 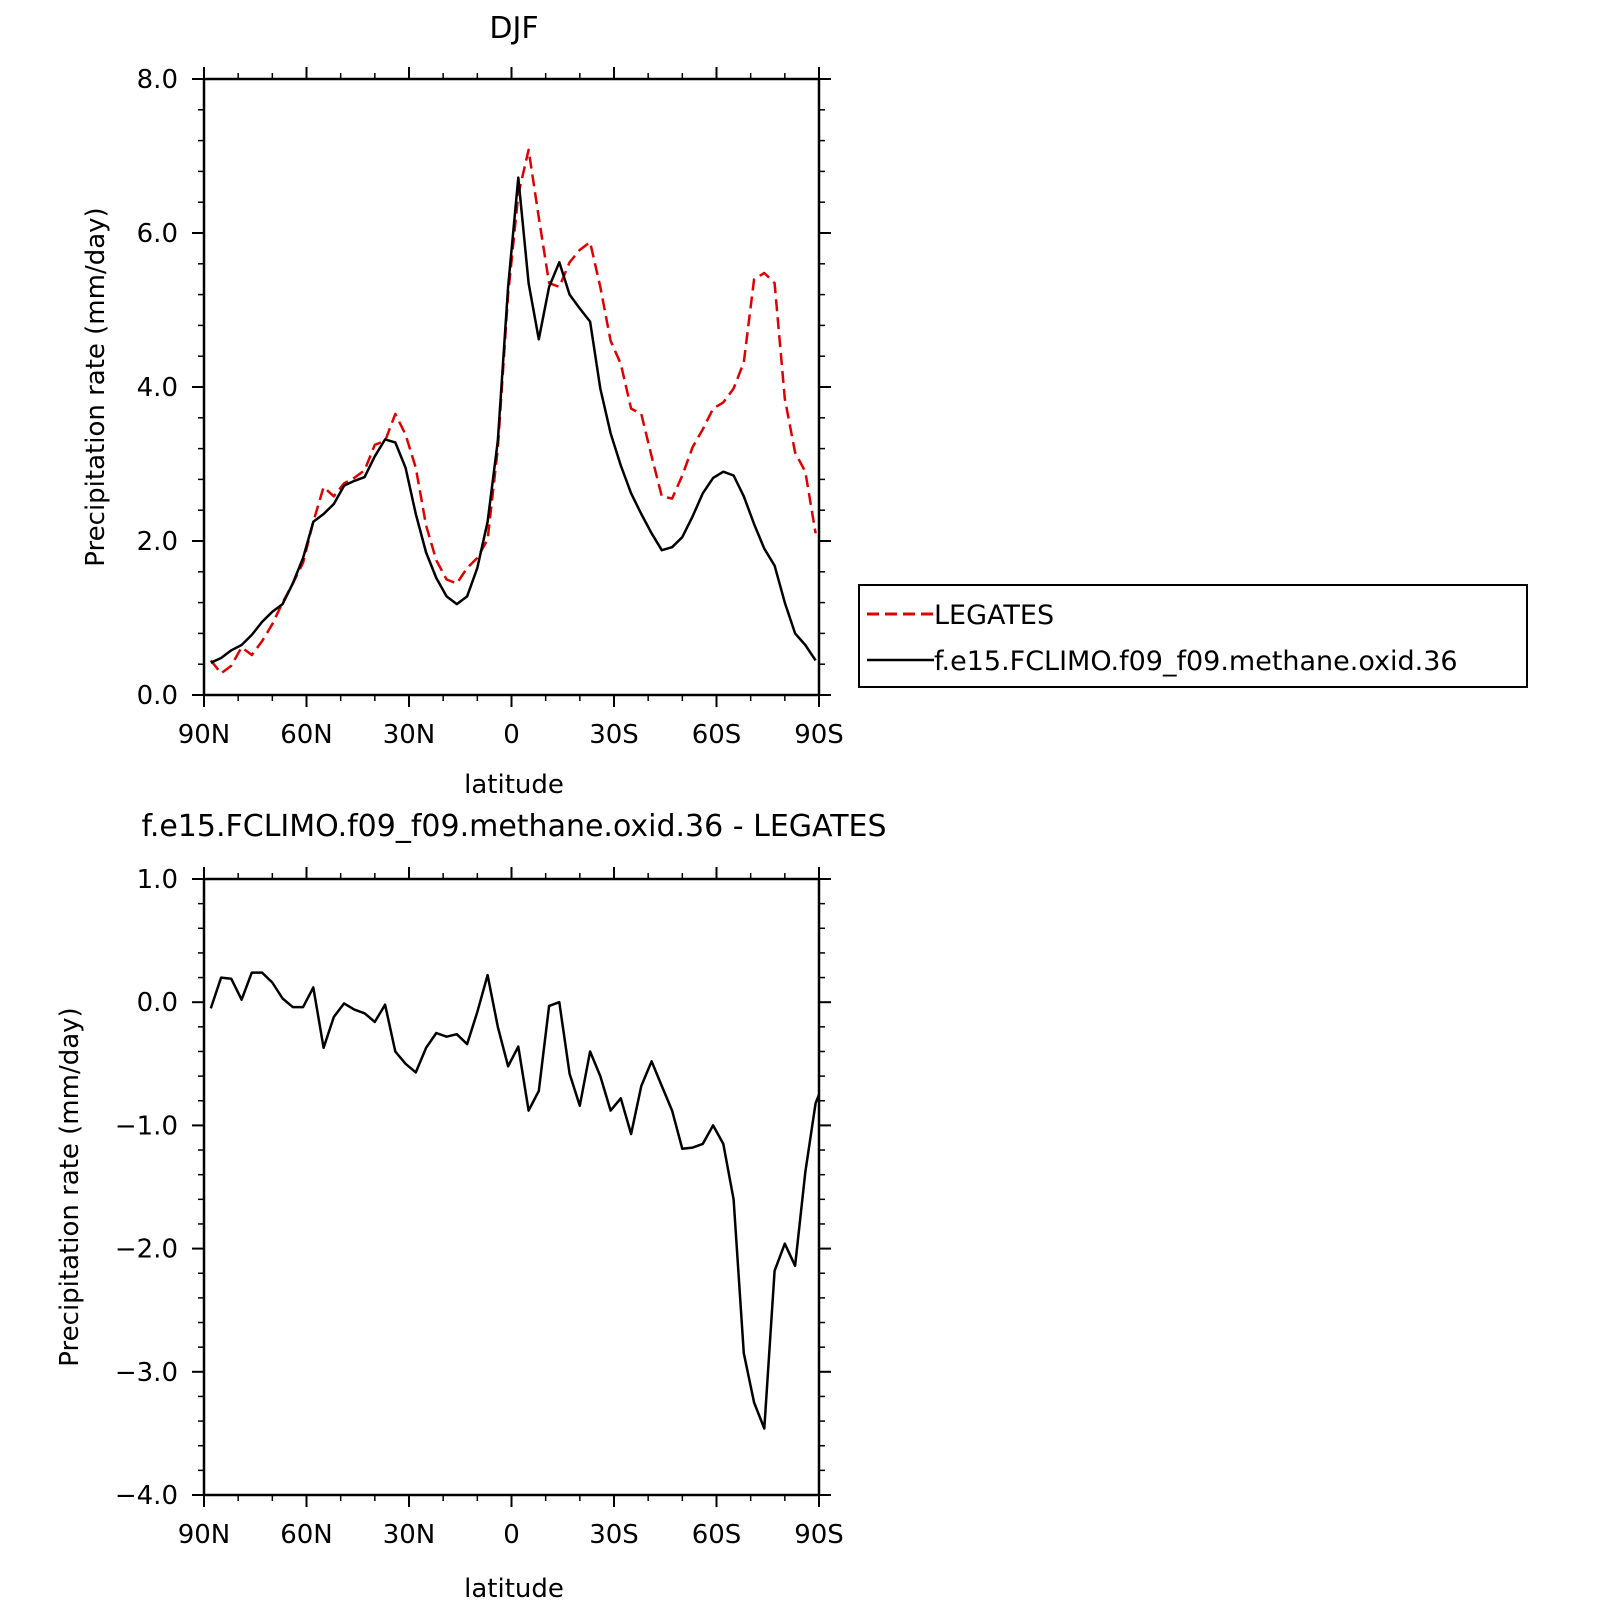 What do you see at coordinates (614, 1535) in the screenshot?
I see `bottom-xtick-label: 30S` at bounding box center [614, 1535].